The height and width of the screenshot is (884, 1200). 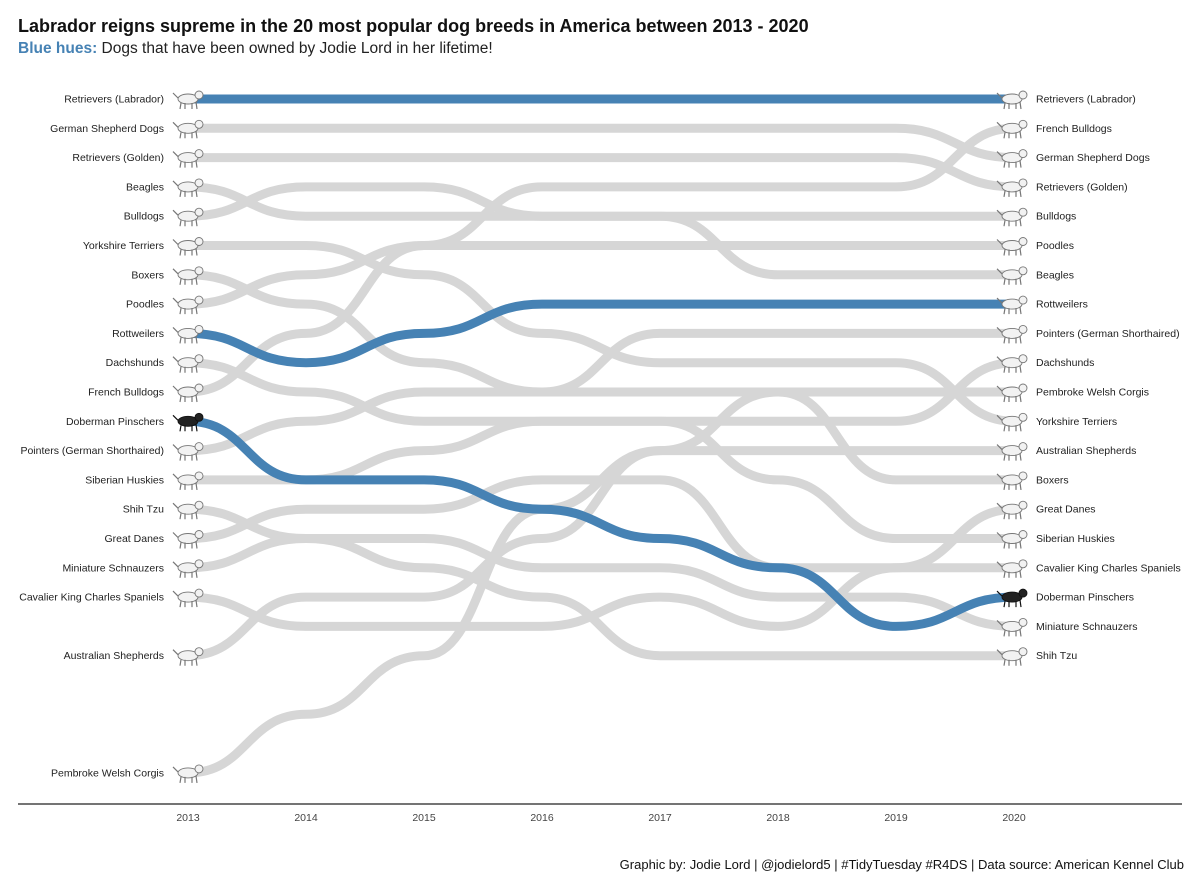 I want to click on label-right-dachshunds: Dachshunds, so click(x=1065, y=363).